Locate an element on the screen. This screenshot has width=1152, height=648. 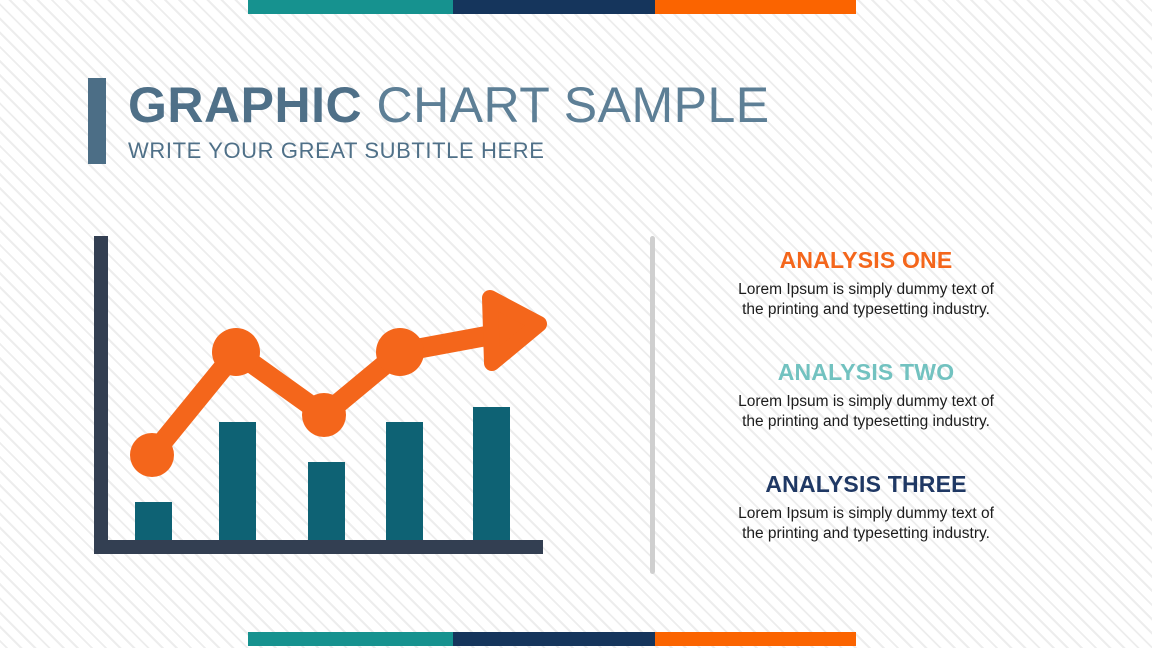
page-title: GRAPHIC CHART SAMPLE is located at coordinates (449, 105).